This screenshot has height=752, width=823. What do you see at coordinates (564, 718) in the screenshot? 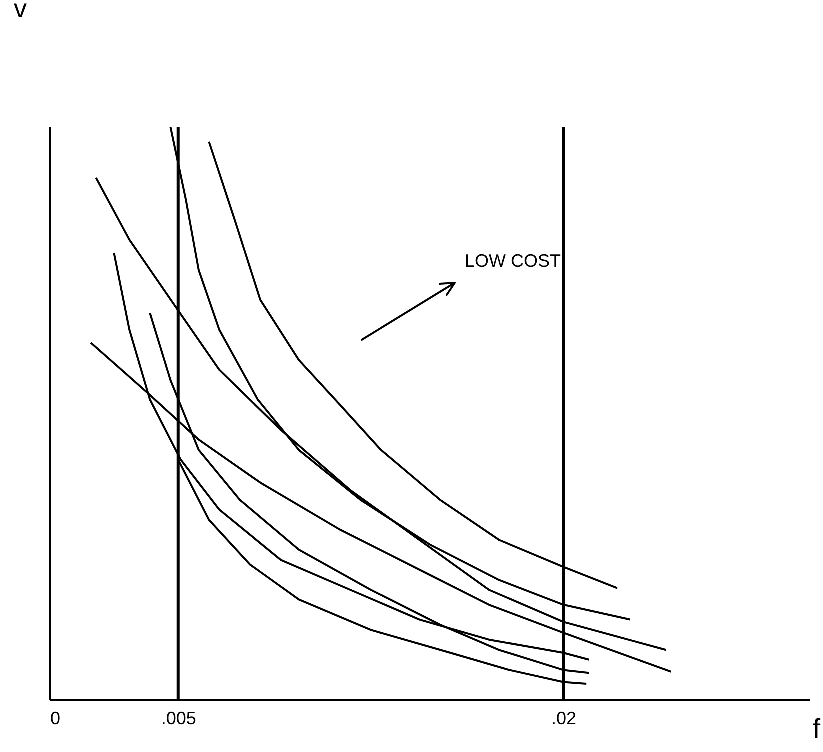
I see `x-tick-label: .02` at bounding box center [564, 718].